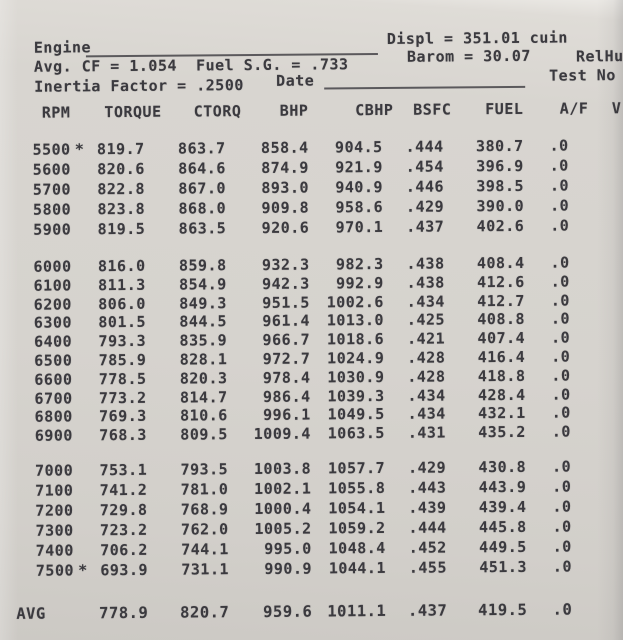 This screenshot has height=640, width=623. What do you see at coordinates (31, 613) in the screenshot?
I see `cell-rpm: AVG` at bounding box center [31, 613].